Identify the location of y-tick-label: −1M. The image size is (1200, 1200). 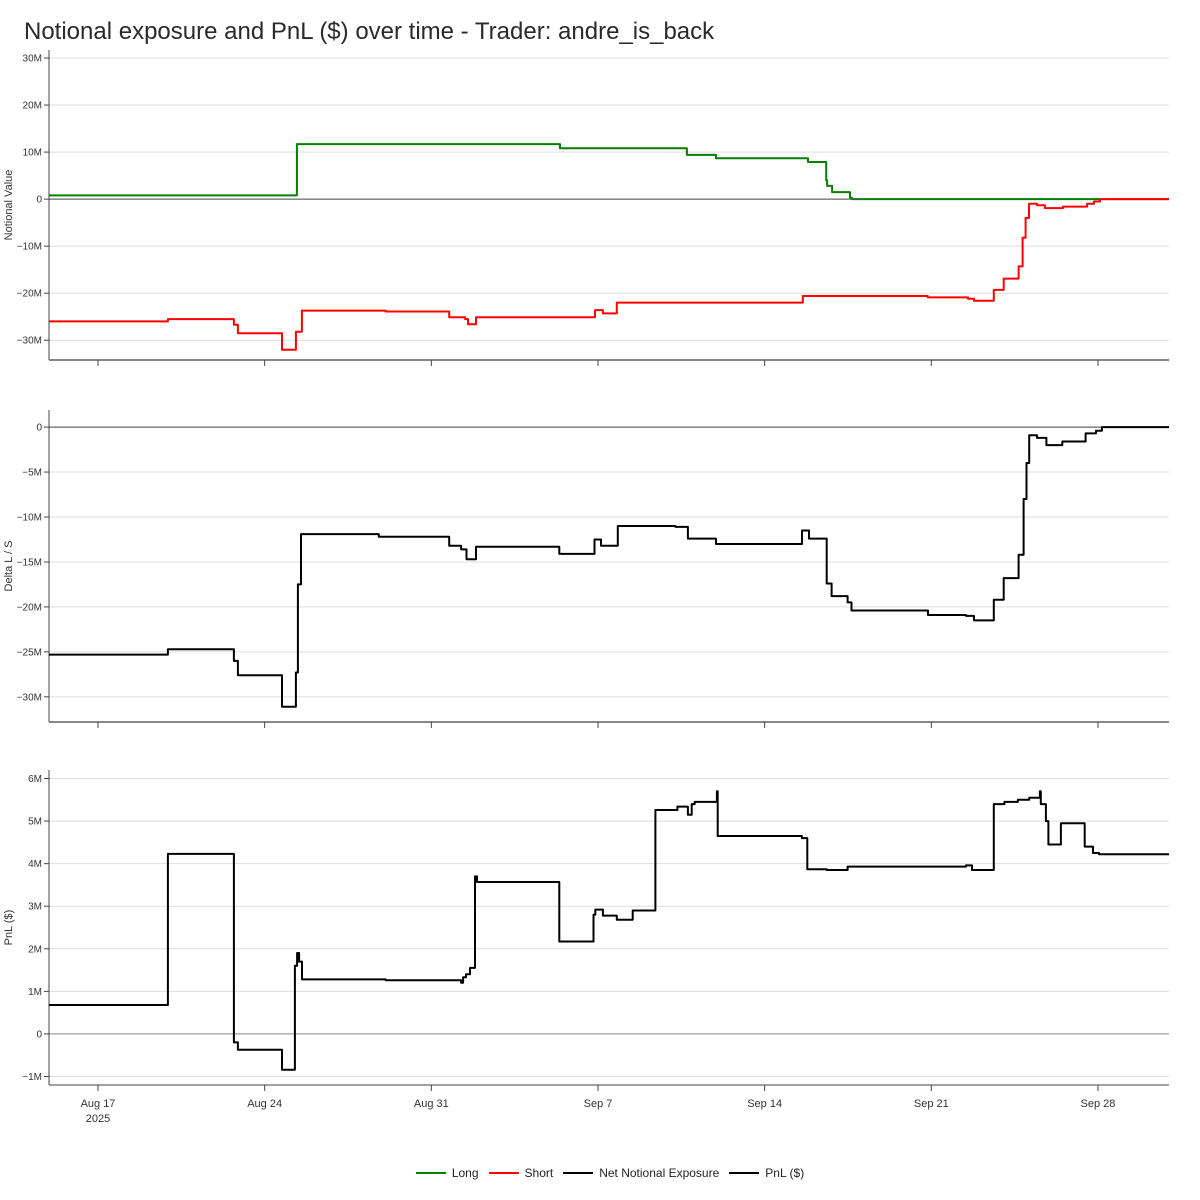
(32, 1077).